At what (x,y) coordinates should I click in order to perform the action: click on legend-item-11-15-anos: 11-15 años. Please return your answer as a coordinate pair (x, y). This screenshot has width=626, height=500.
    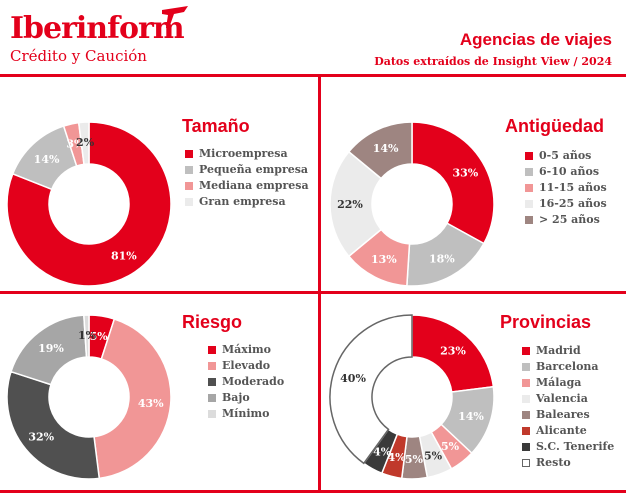
    Looking at the image, I should click on (566, 188).